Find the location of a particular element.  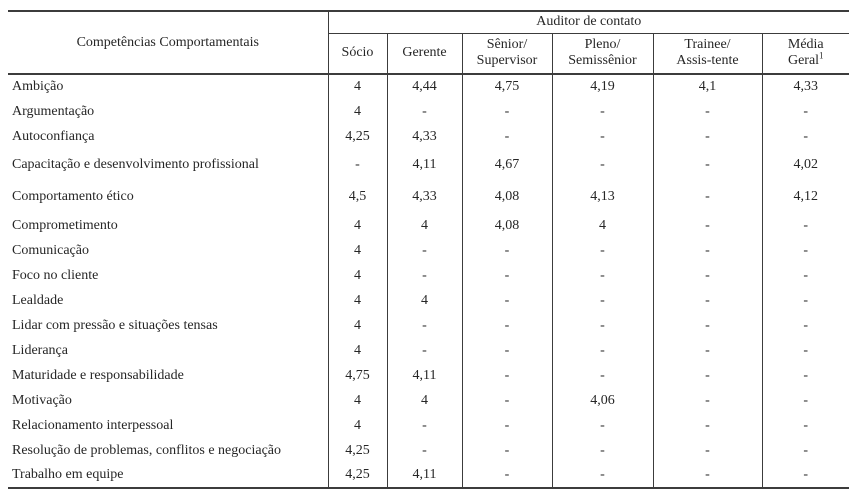

column-header-line: Geral1 is located at coordinates (806, 61).